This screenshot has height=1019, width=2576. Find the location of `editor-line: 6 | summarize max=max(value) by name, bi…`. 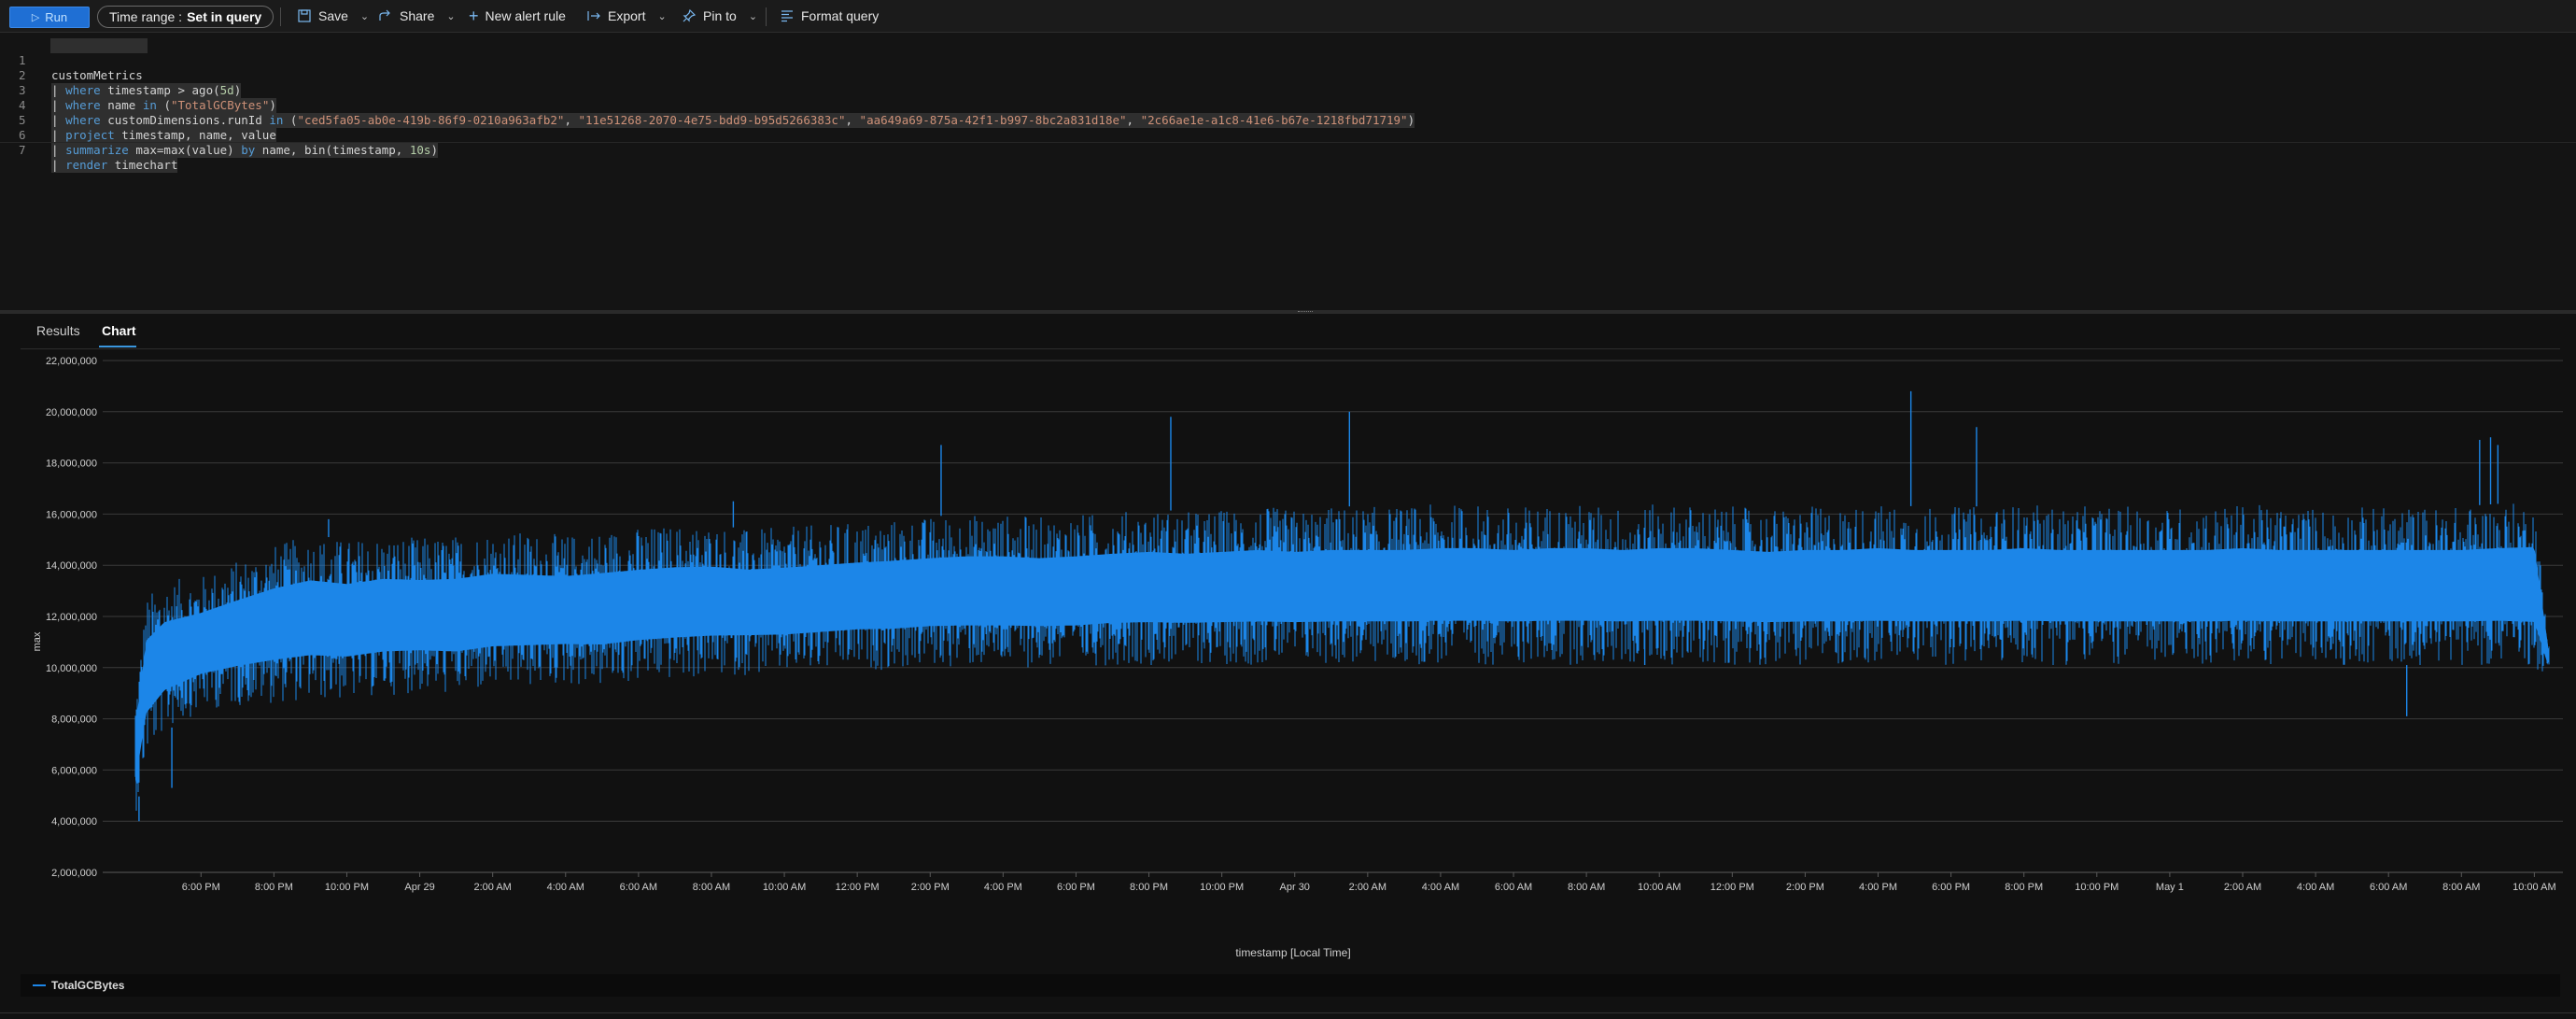

editor-line: 6 | summarize max=max(value) by name, bi… is located at coordinates (228, 143).